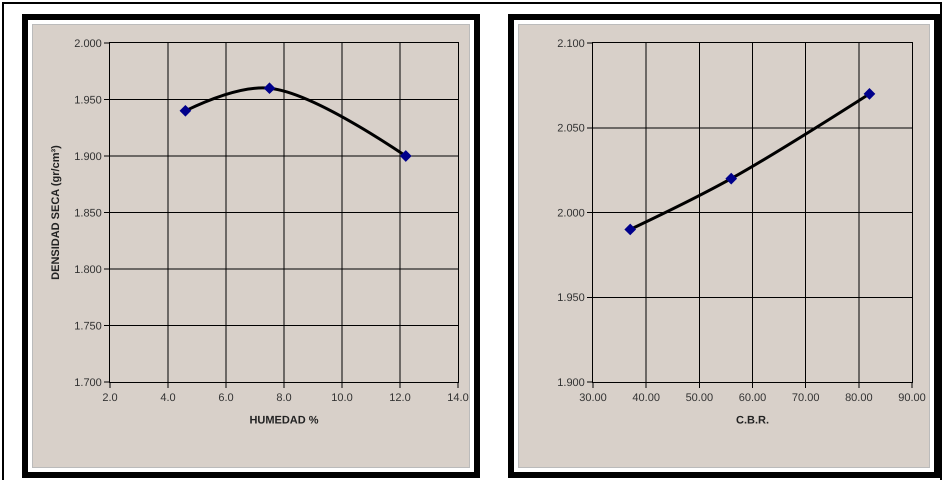  Describe the element at coordinates (226, 398) in the screenshot. I see `x-tick-label: 6.0` at that location.